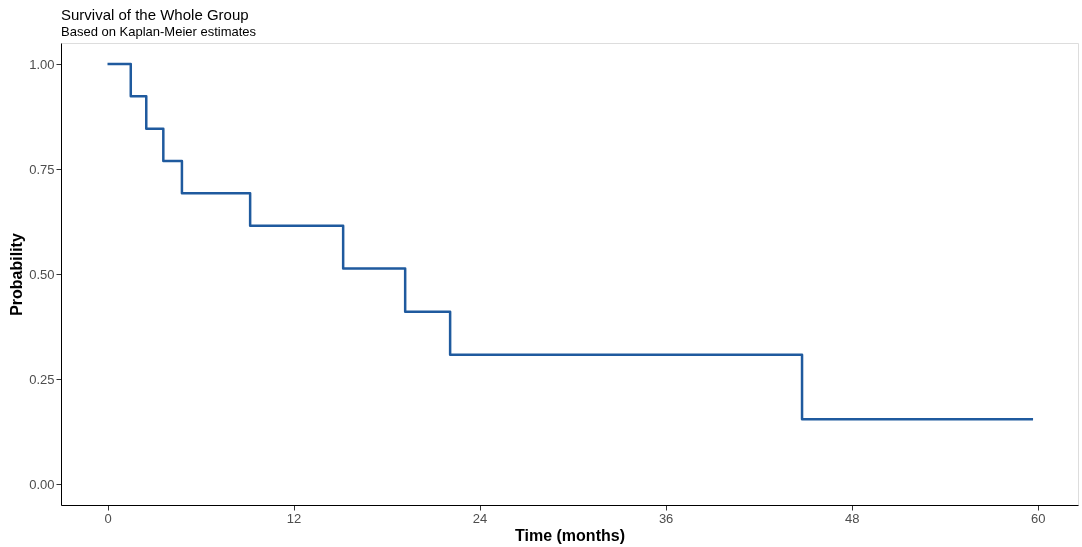 This screenshot has height=547, width=1082. Describe the element at coordinates (17, 274) in the screenshot. I see `y-axis-title: Probability` at that location.